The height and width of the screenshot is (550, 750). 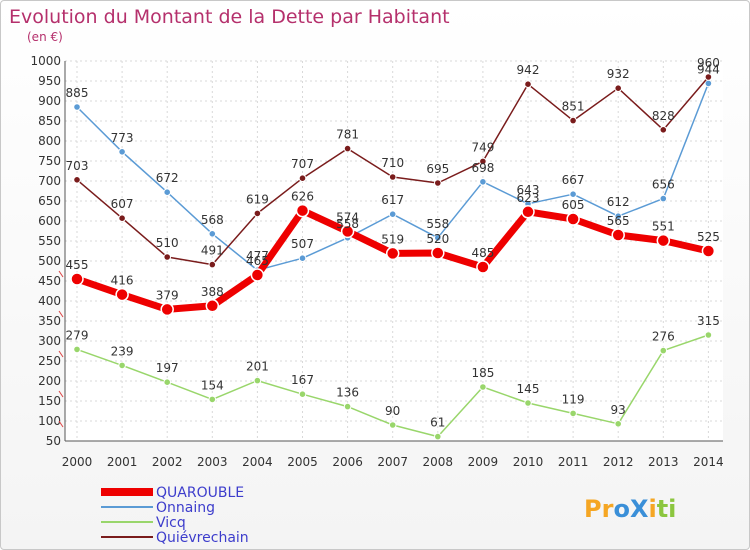 I want to click on data-label: 773, so click(x=122, y=138).